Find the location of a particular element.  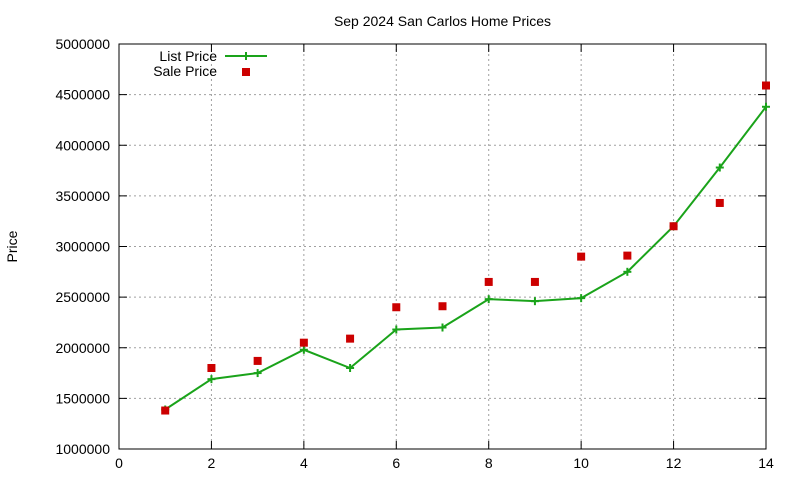

x-tick-label: 0 is located at coordinates (119, 463).